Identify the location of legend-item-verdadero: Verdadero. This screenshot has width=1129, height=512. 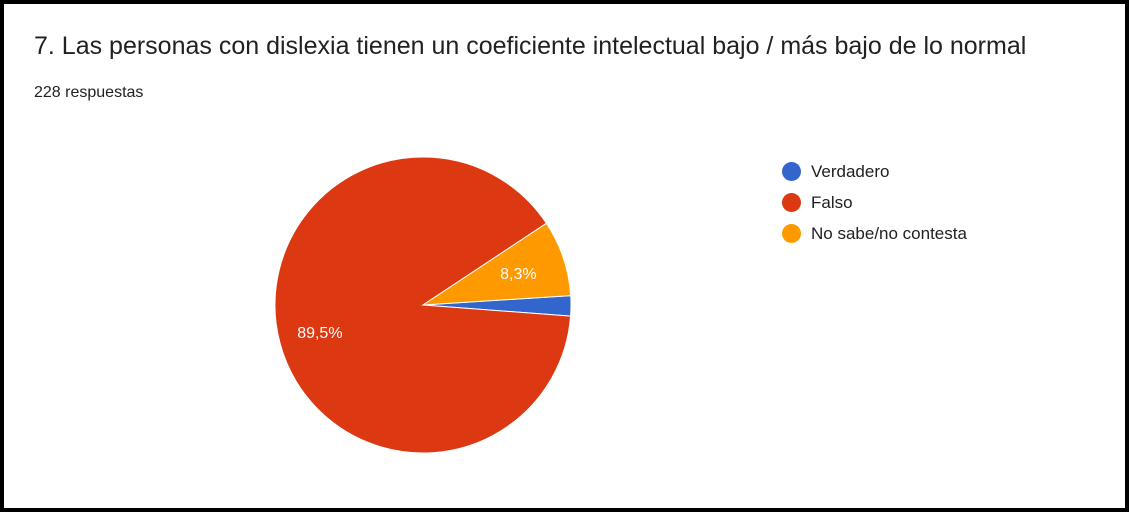
(874, 171).